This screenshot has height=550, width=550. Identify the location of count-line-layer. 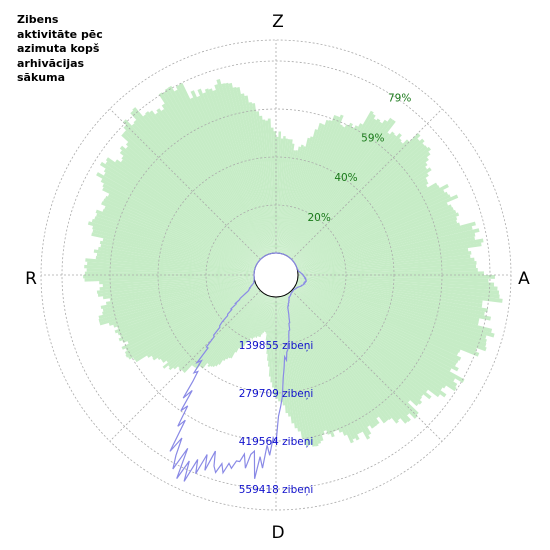
(238, 367).